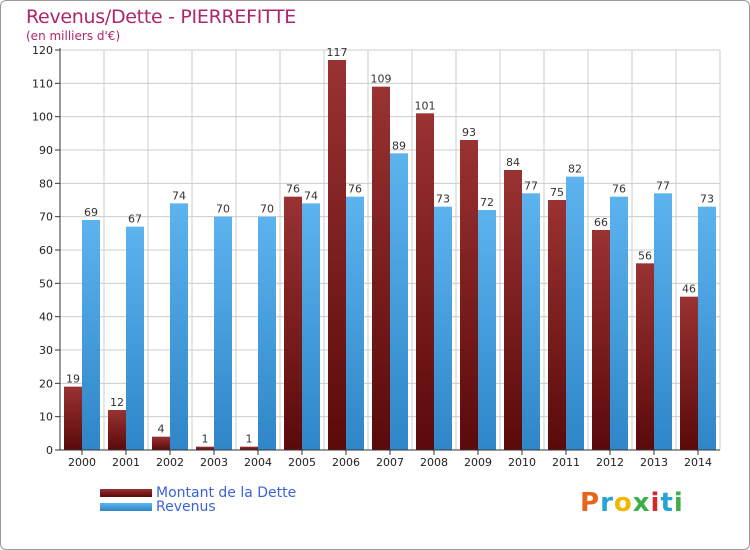  What do you see at coordinates (346, 462) in the screenshot?
I see `x-tick-label: 2006` at bounding box center [346, 462].